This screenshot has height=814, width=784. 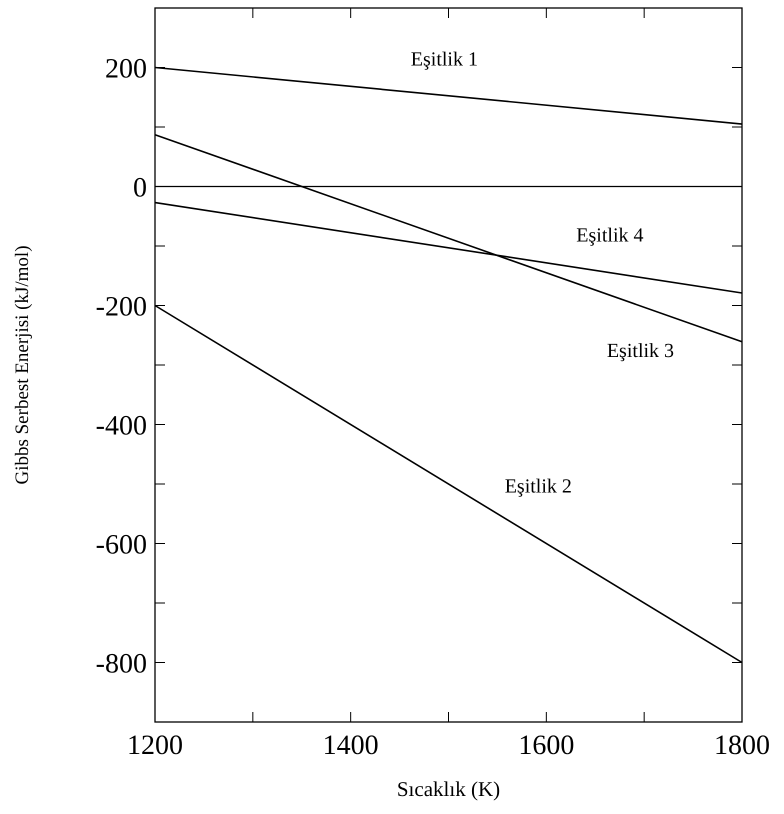 What do you see at coordinates (155, 745) in the screenshot?
I see `x-tick-label: 1200` at bounding box center [155, 745].